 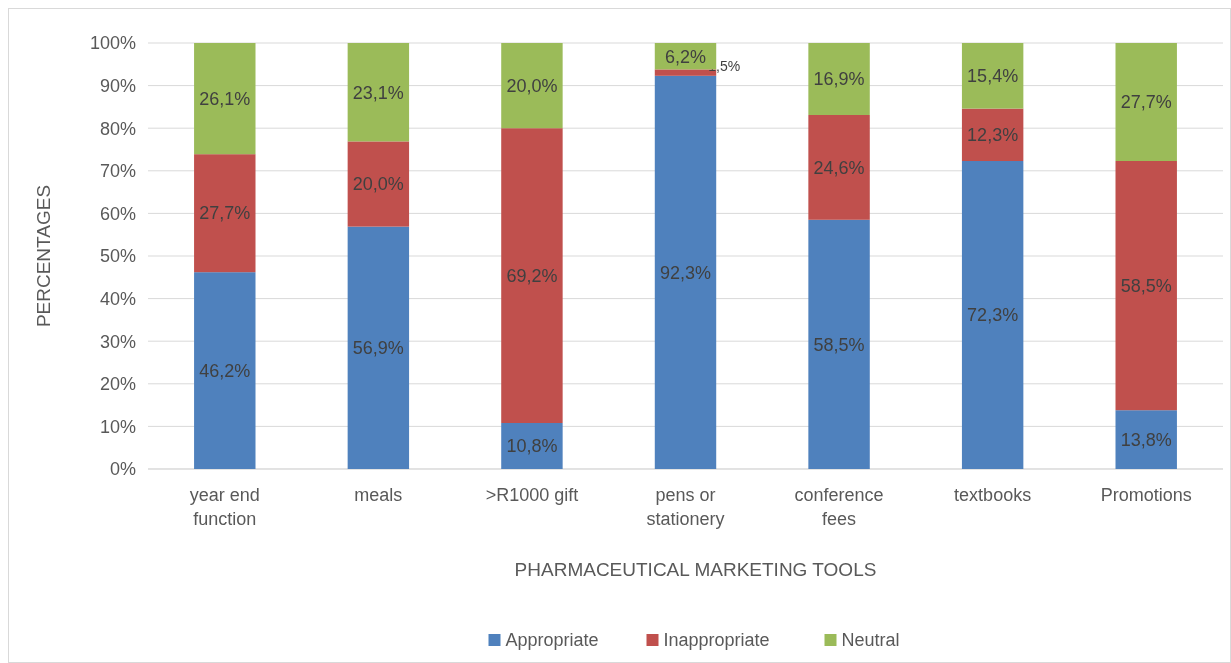 What do you see at coordinates (117, 128) in the screenshot?
I see `y-tick-label: 80%` at bounding box center [117, 128].